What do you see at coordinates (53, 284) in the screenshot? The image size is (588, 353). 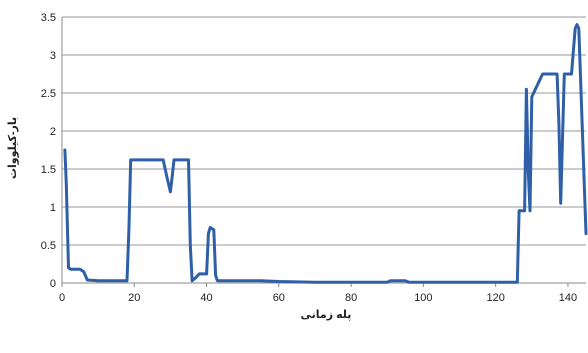 I see `y-tick-label: 0` at bounding box center [53, 284].